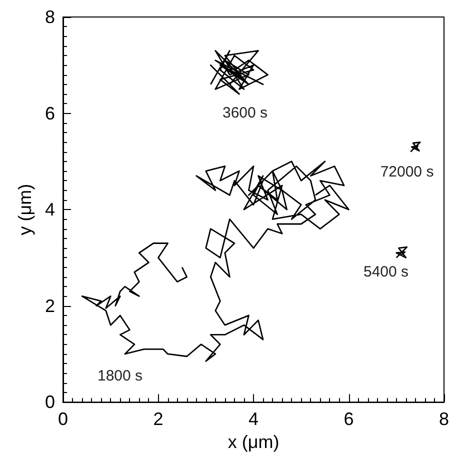 This screenshot has width=463, height=464. I want to click on x-tick-label: 0, so click(63, 419).